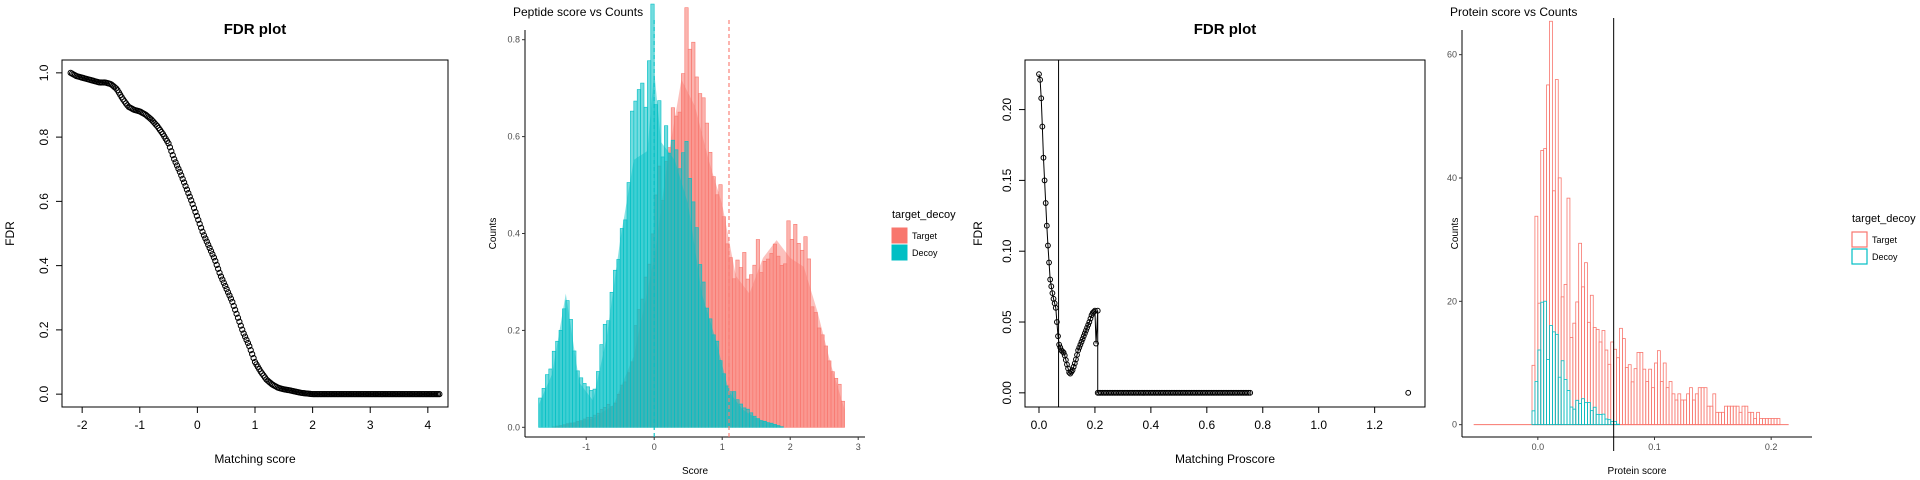 The width and height of the screenshot is (1920, 480). I want to click on chart-title: FDR plot, so click(255, 29).